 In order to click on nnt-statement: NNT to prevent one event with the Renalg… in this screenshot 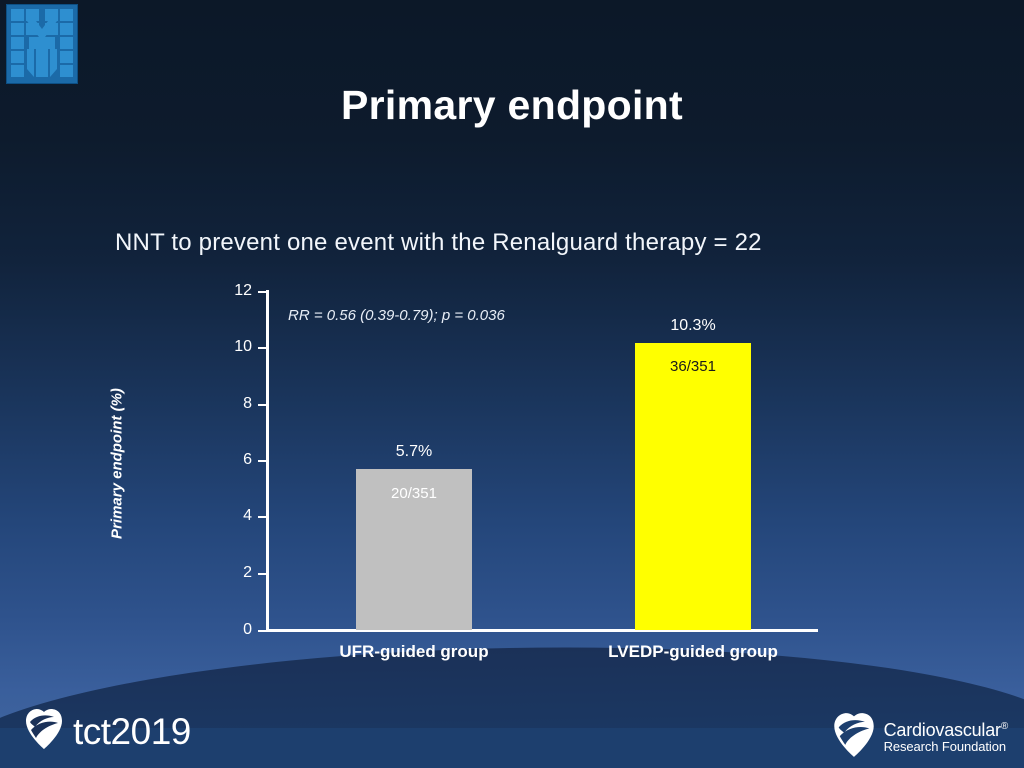, I will do `click(438, 242)`.